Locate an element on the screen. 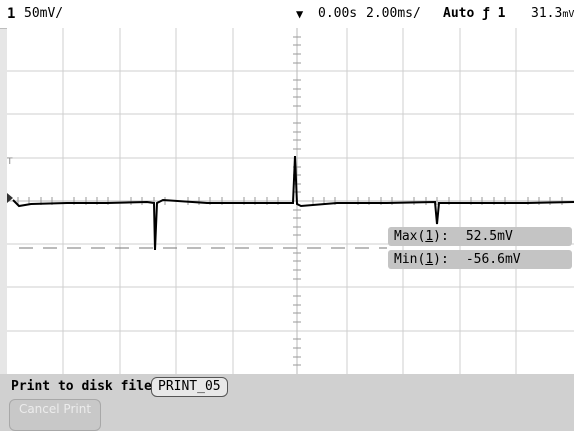 The width and height of the screenshot is (574, 431). measurement-min: Min(1): -56.6mV is located at coordinates (480, 259).